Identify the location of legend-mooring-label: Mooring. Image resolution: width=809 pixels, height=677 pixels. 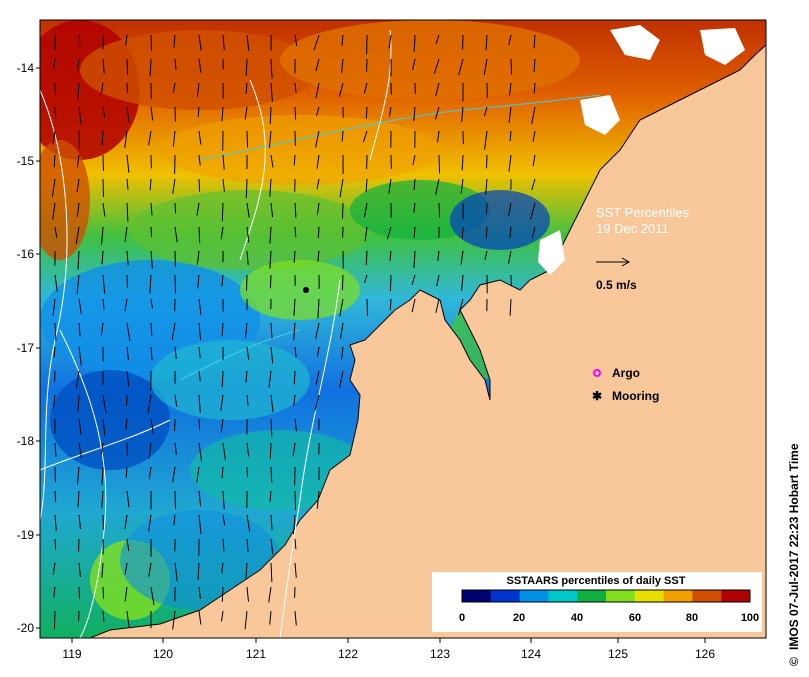
(635, 396).